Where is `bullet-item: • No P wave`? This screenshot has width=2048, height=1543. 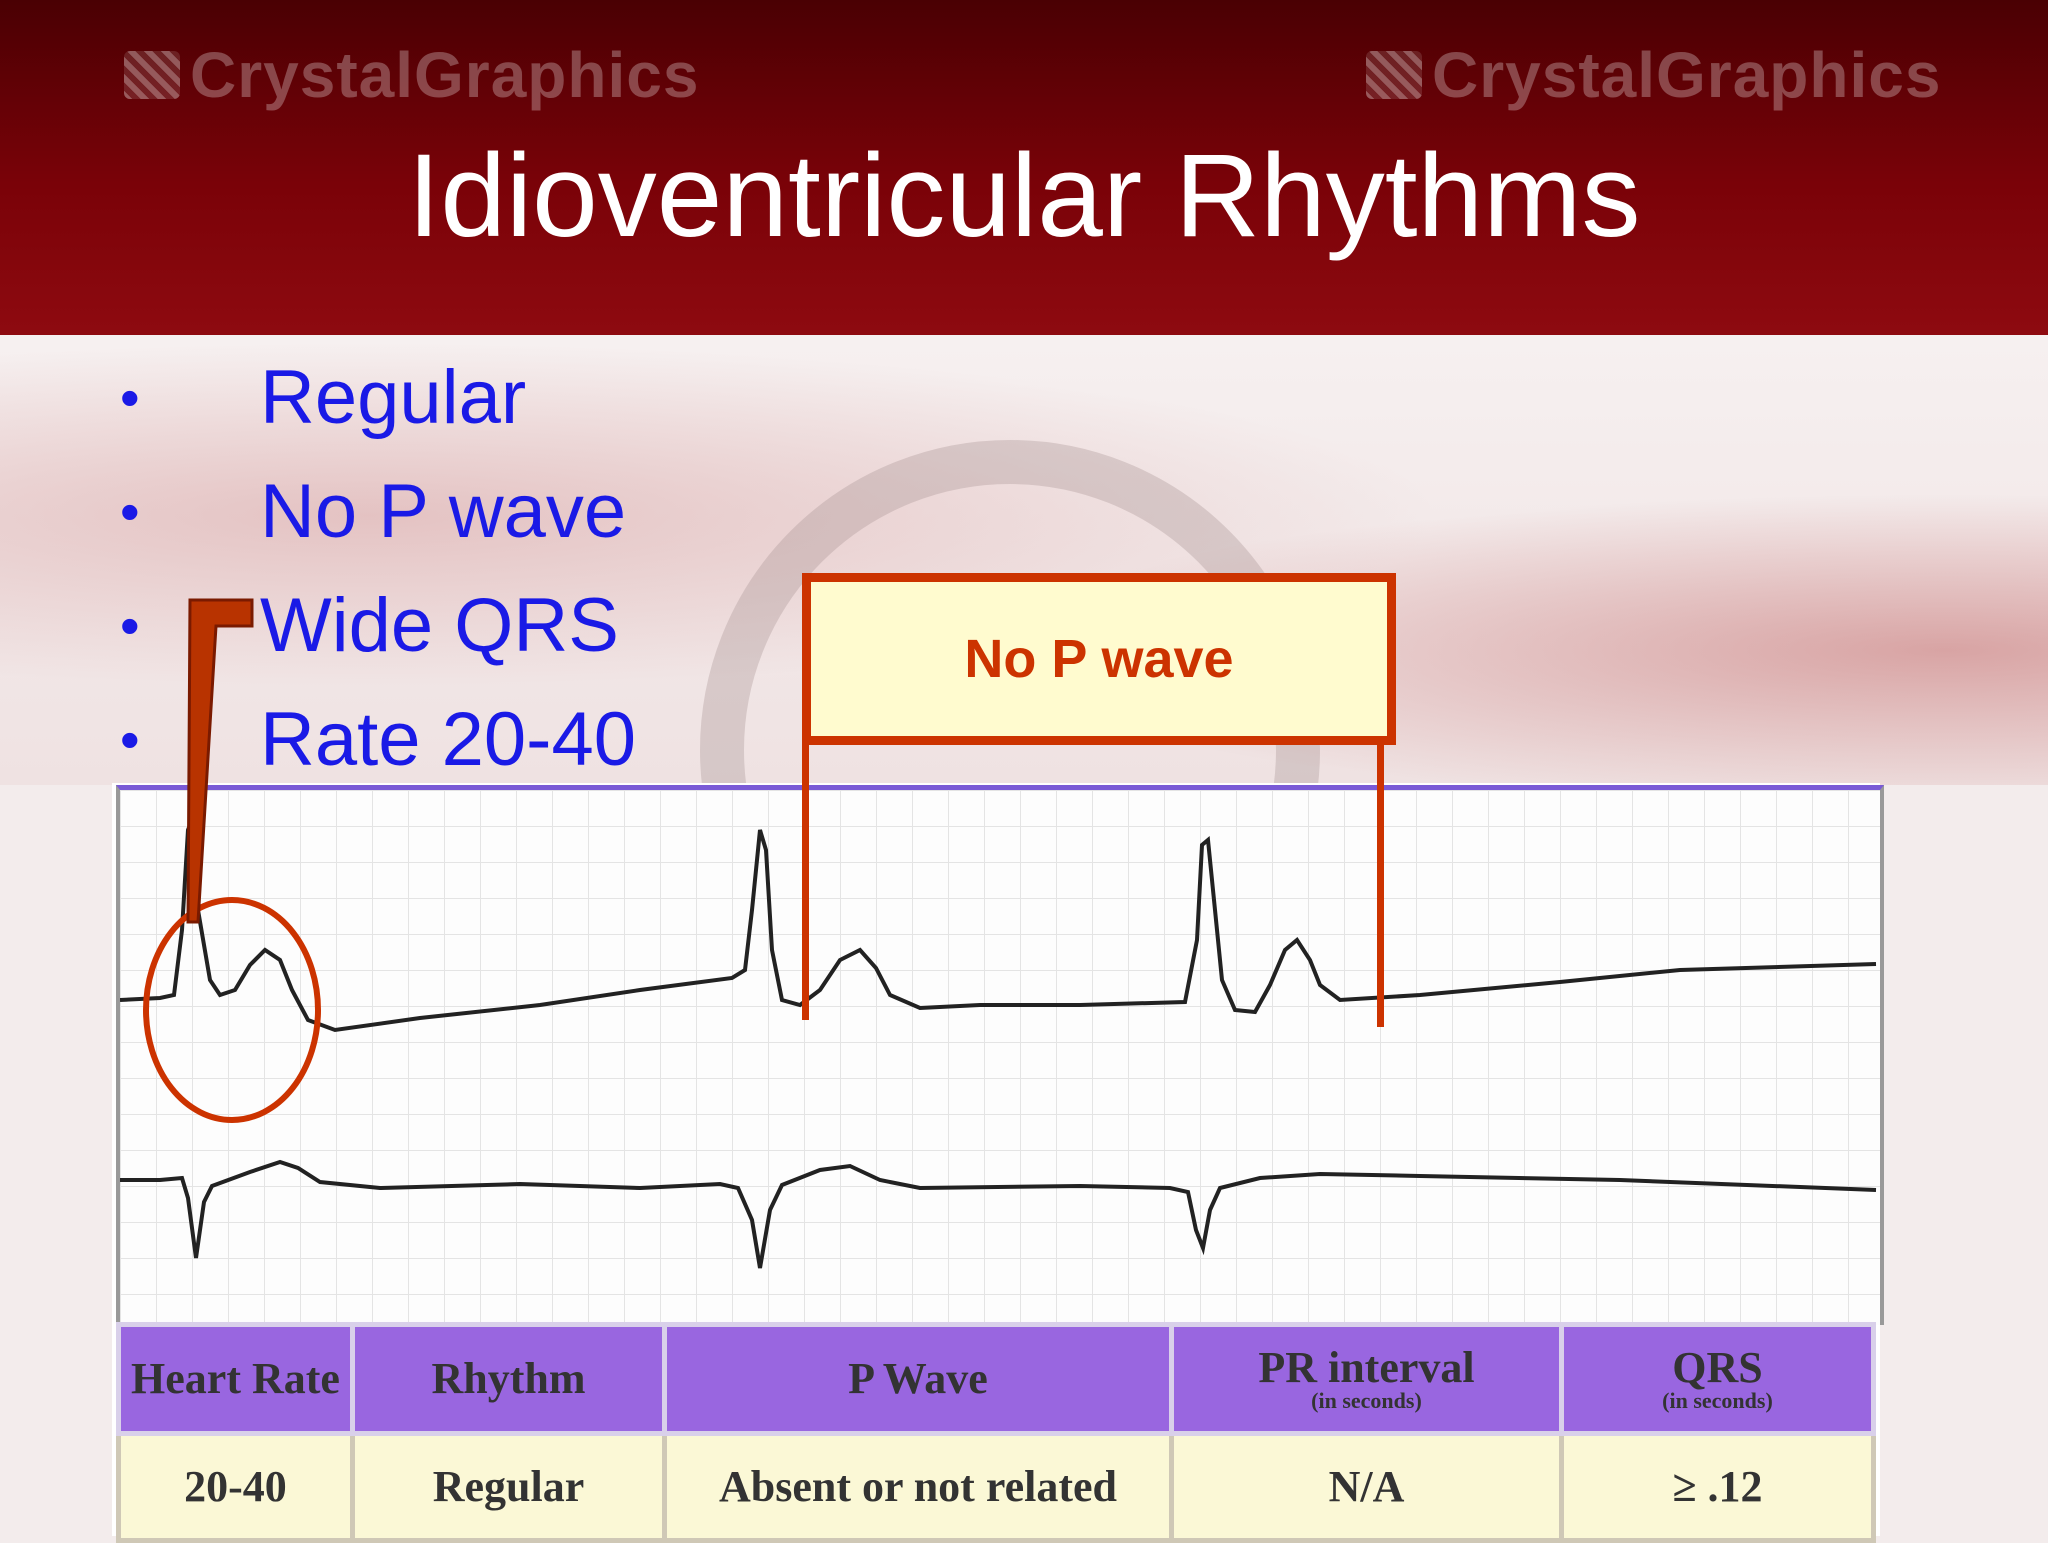
bullet-item: • No P wave is located at coordinates (378, 511).